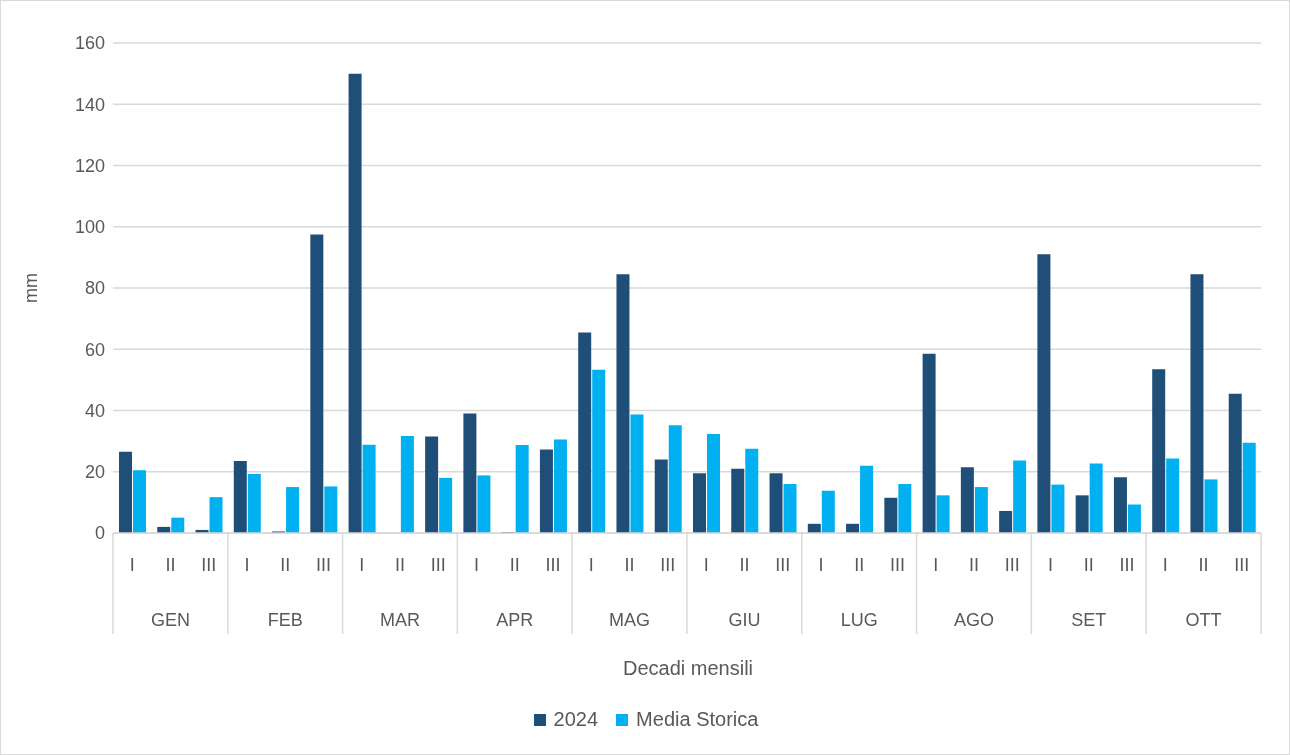  I want to click on text: APR, so click(515, 620).